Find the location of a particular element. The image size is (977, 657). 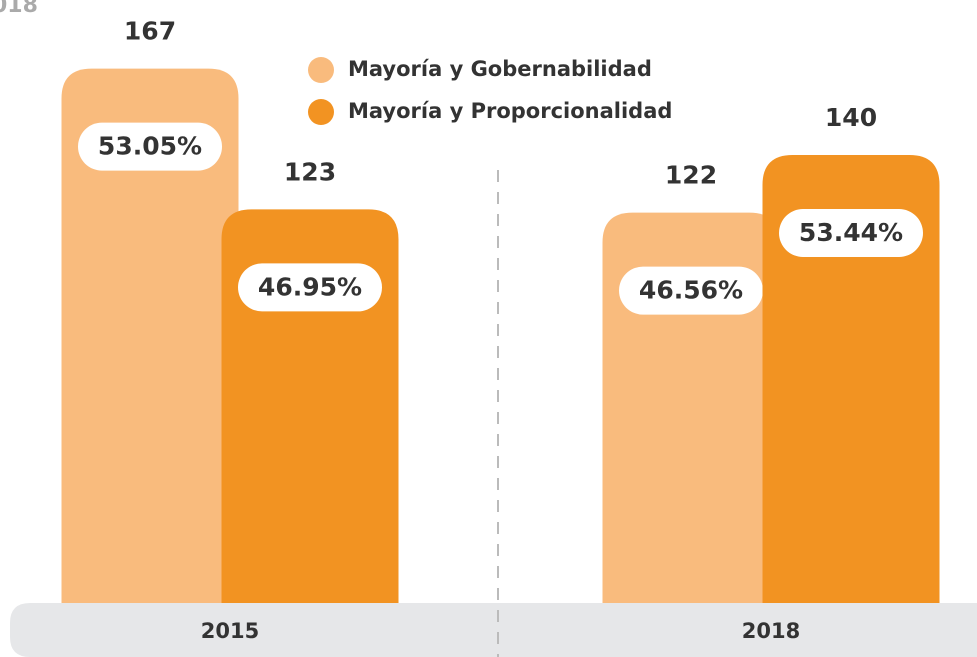

value-label: 123 is located at coordinates (310, 171).